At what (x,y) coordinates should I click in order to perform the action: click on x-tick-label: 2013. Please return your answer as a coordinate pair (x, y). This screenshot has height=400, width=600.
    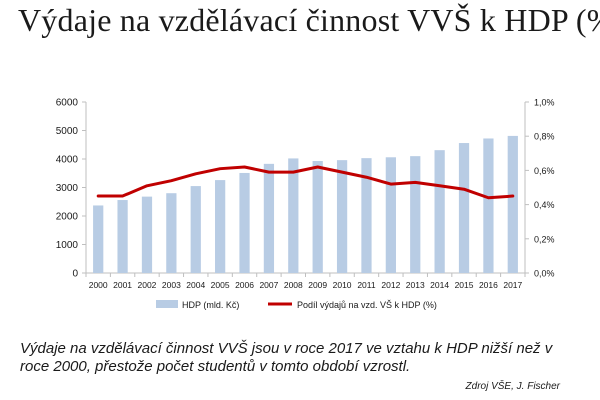
    Looking at the image, I should click on (415, 285).